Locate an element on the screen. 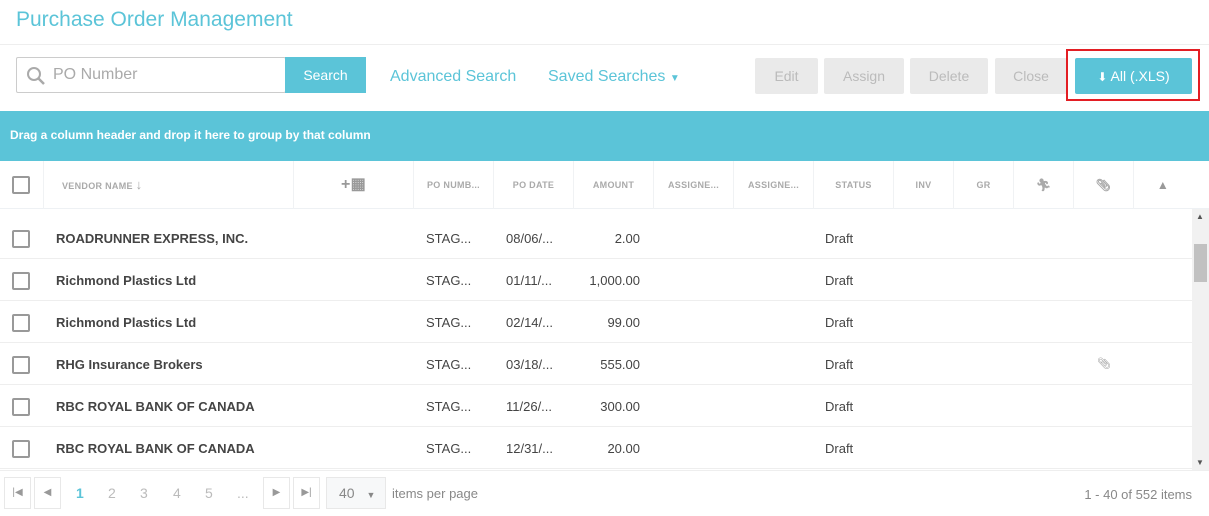 The width and height of the screenshot is (1209, 516). warning-icon: ▲ is located at coordinates (1163, 185).